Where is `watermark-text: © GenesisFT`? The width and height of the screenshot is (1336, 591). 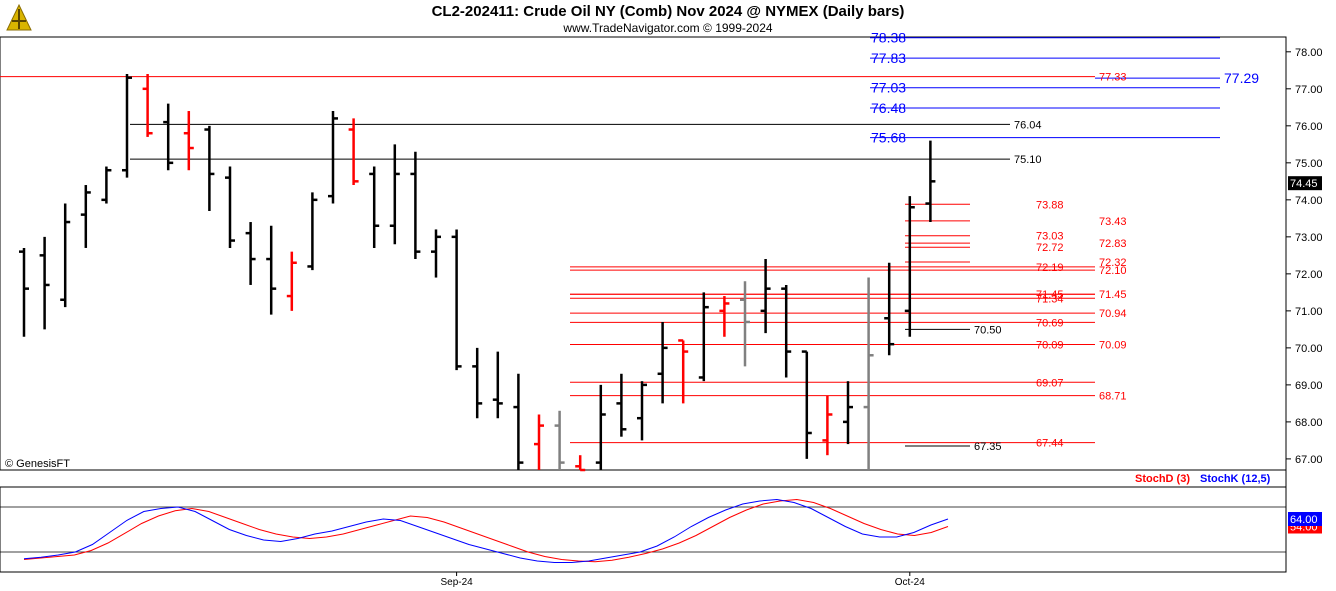 watermark-text: © GenesisFT is located at coordinates (37, 464).